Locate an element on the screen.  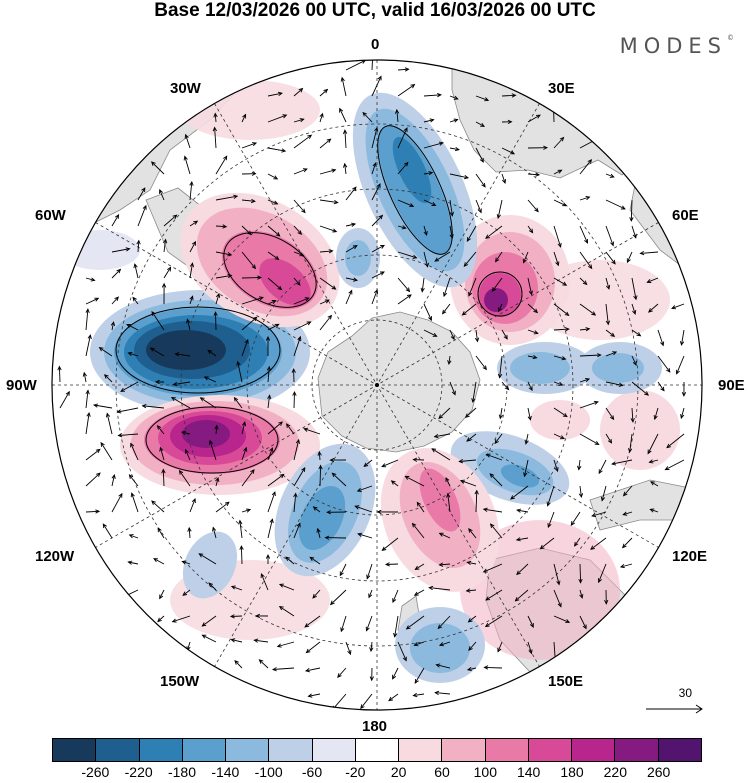
colorbar-tick-label: -60 is located at coordinates (312, 772).